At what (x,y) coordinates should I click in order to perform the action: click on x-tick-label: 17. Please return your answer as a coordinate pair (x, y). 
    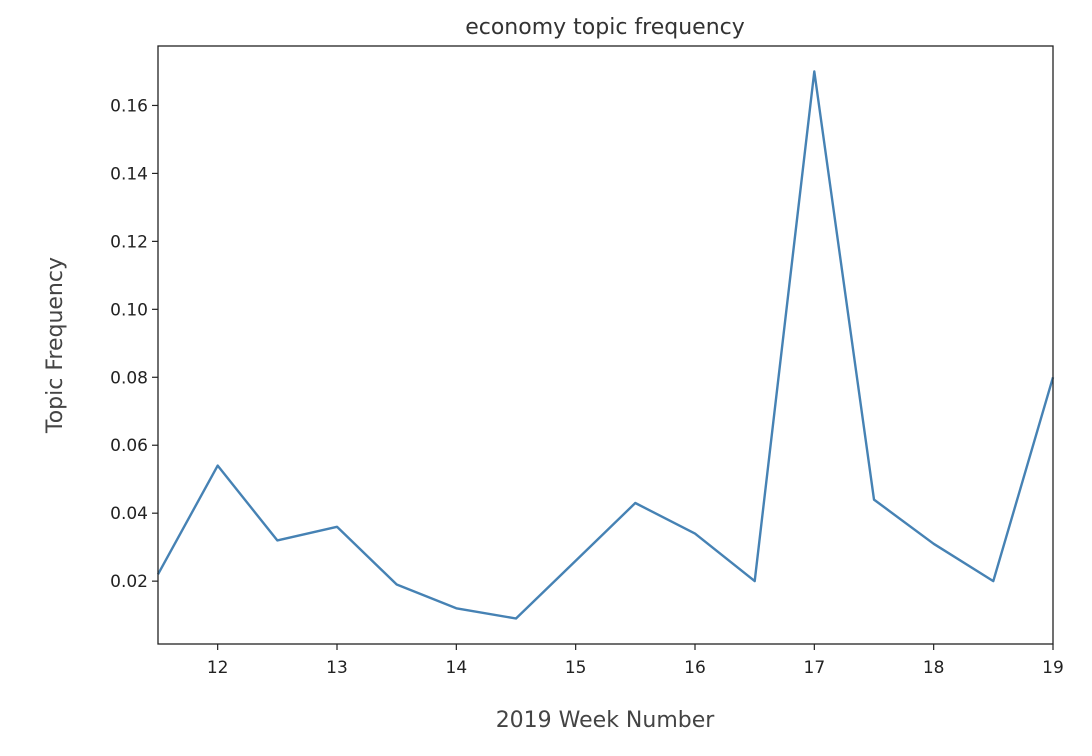
    Looking at the image, I should click on (815, 668).